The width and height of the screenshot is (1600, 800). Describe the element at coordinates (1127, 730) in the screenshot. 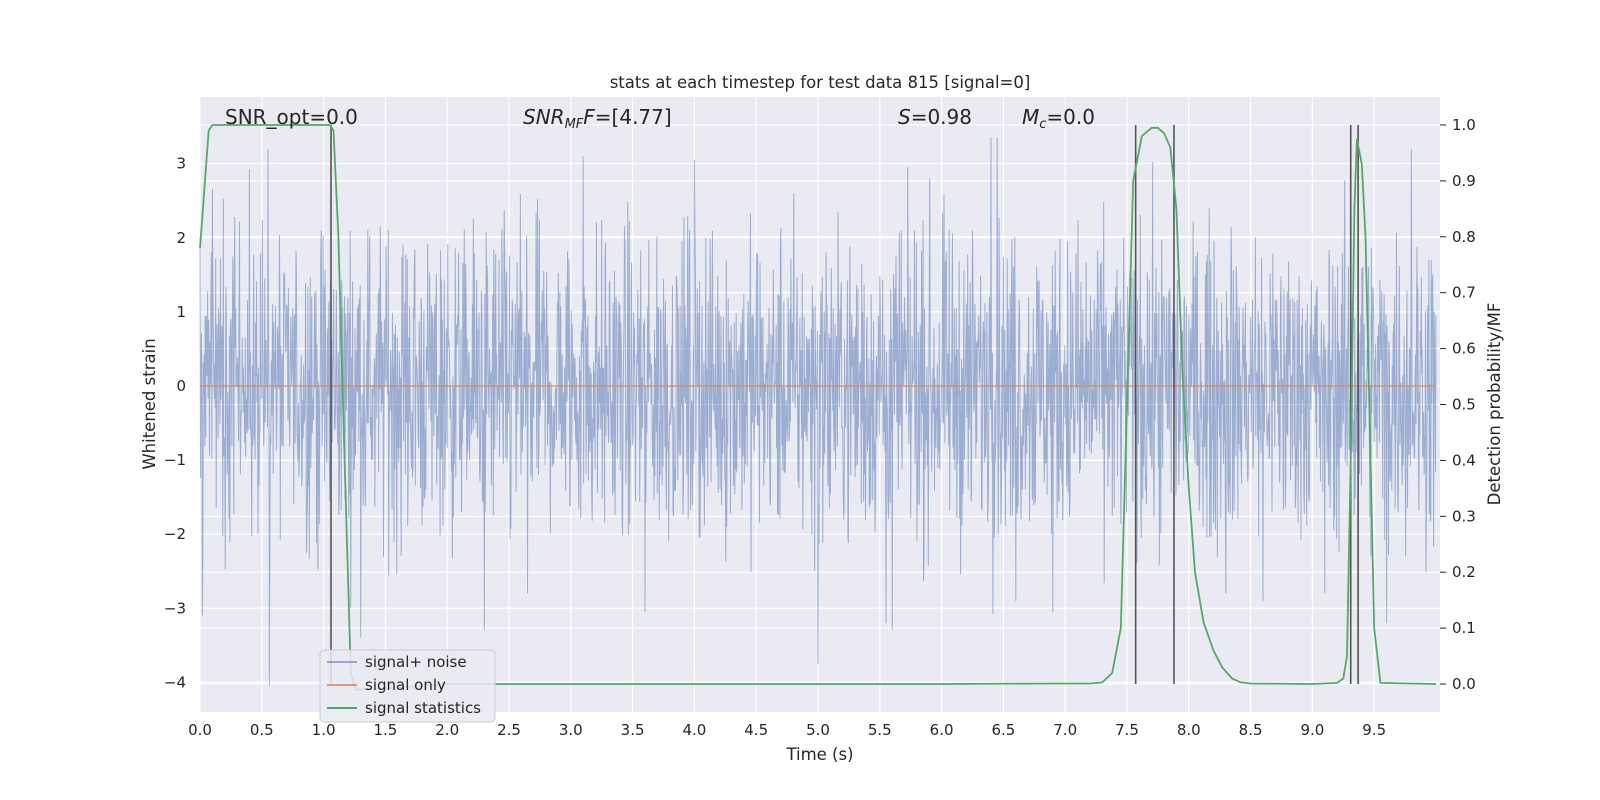

I see `x-tick-label: 7.5` at that location.